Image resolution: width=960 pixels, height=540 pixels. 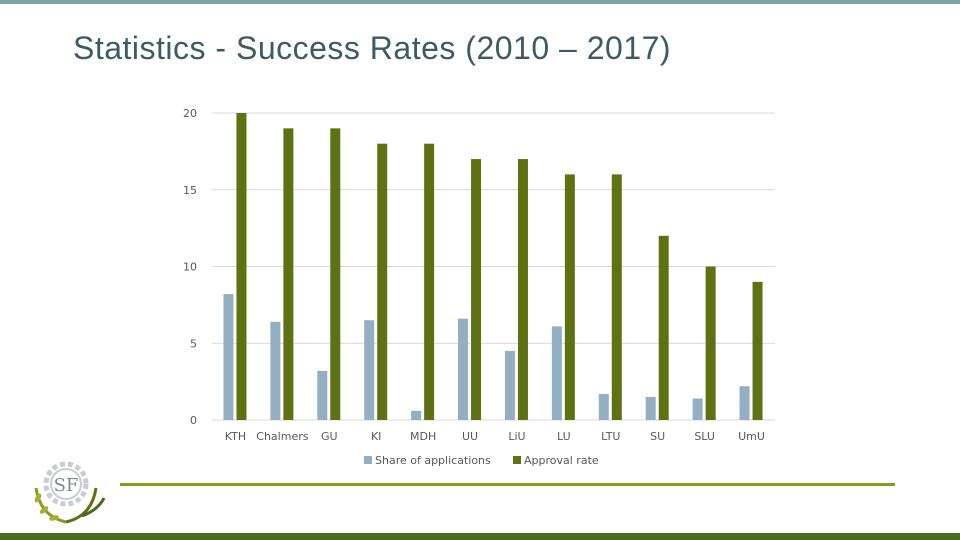 I want to click on y-tick-label: 0, so click(x=193, y=420).